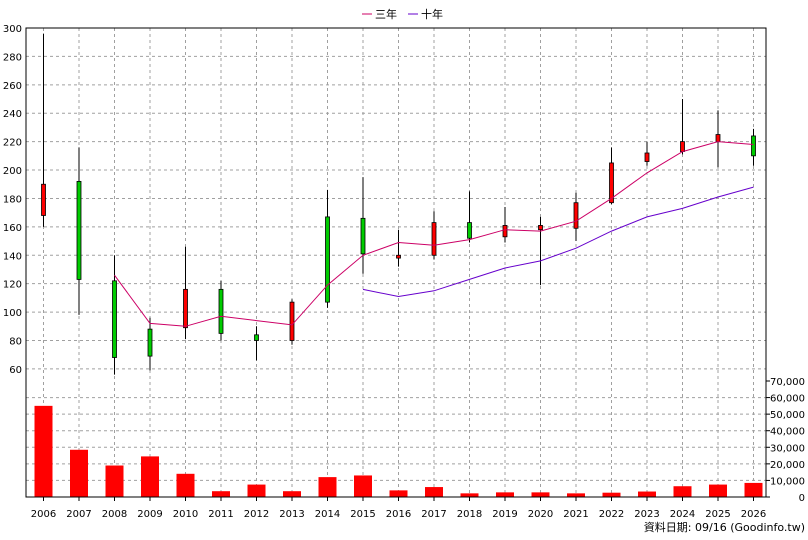  Describe the element at coordinates (504, 514) in the screenshot. I see `year-tick-label: 2019` at that location.